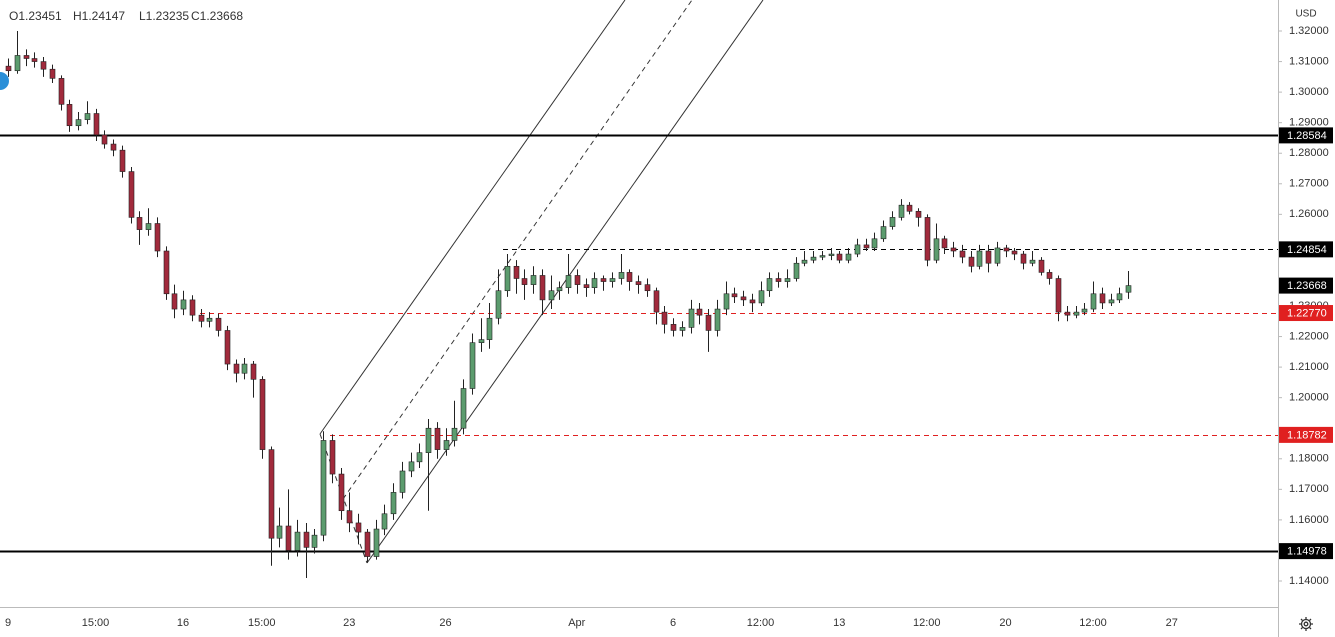 The image size is (1335, 637). Describe the element at coordinates (1172, 623) in the screenshot. I see `x-tick-label: 27` at that location.